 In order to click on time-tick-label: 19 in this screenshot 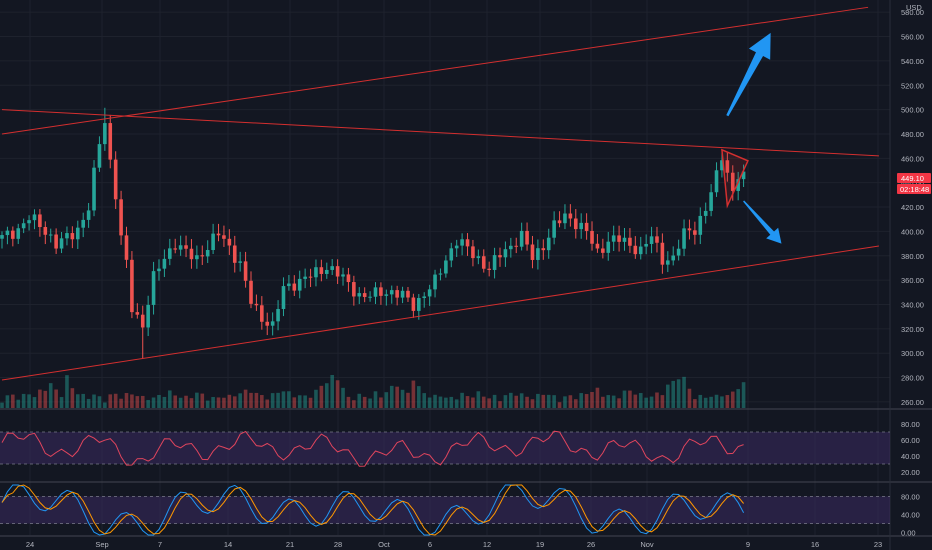, I will do `click(540, 544)`.